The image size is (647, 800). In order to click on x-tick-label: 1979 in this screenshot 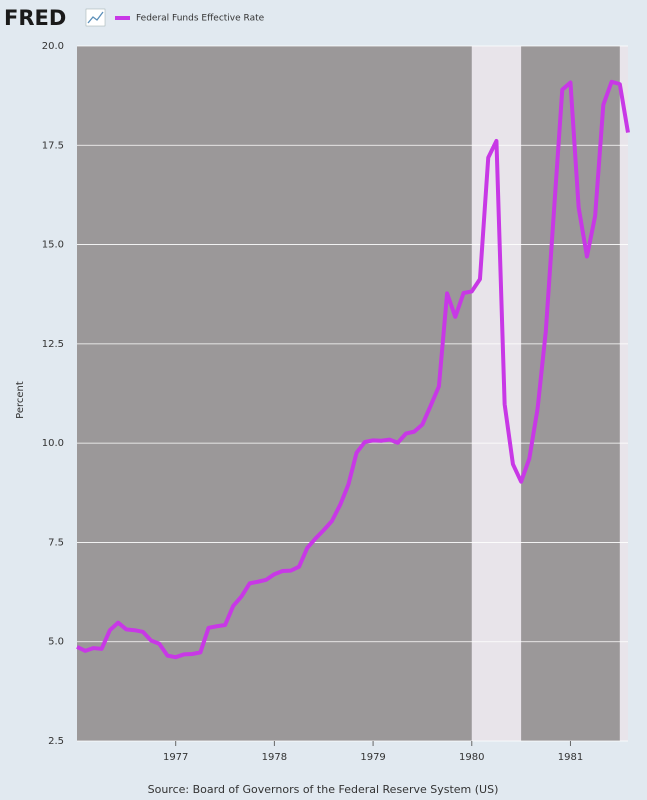, I will do `click(372, 757)`.